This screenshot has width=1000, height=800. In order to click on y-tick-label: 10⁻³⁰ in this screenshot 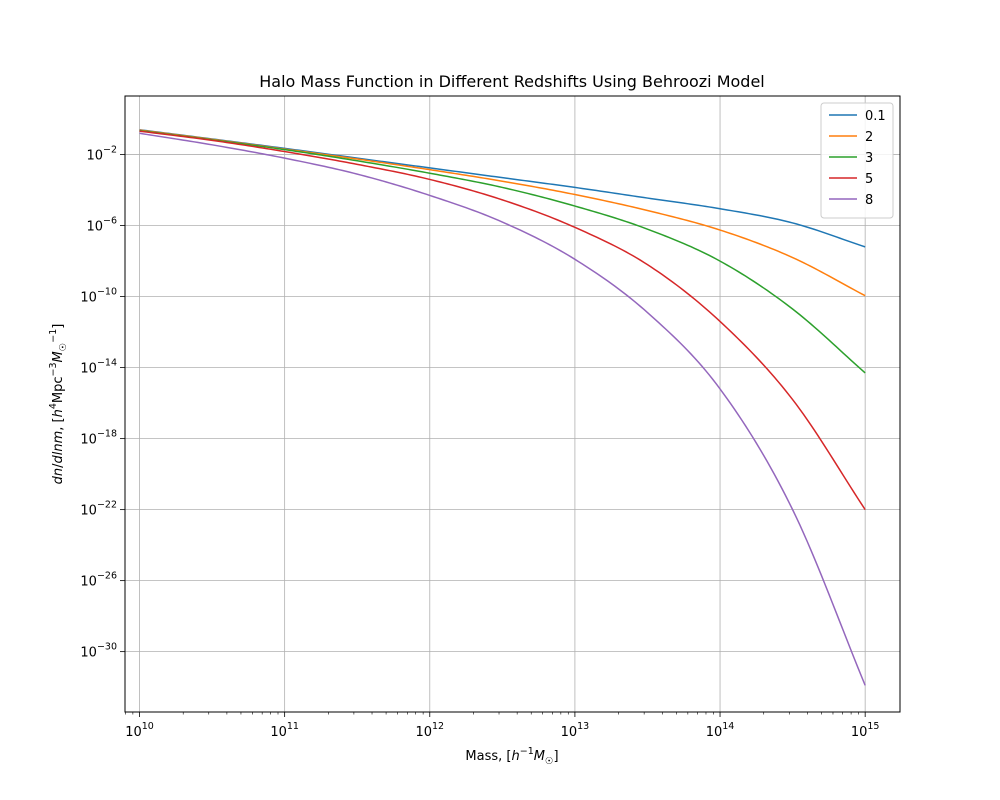, I will do `click(98, 651)`.